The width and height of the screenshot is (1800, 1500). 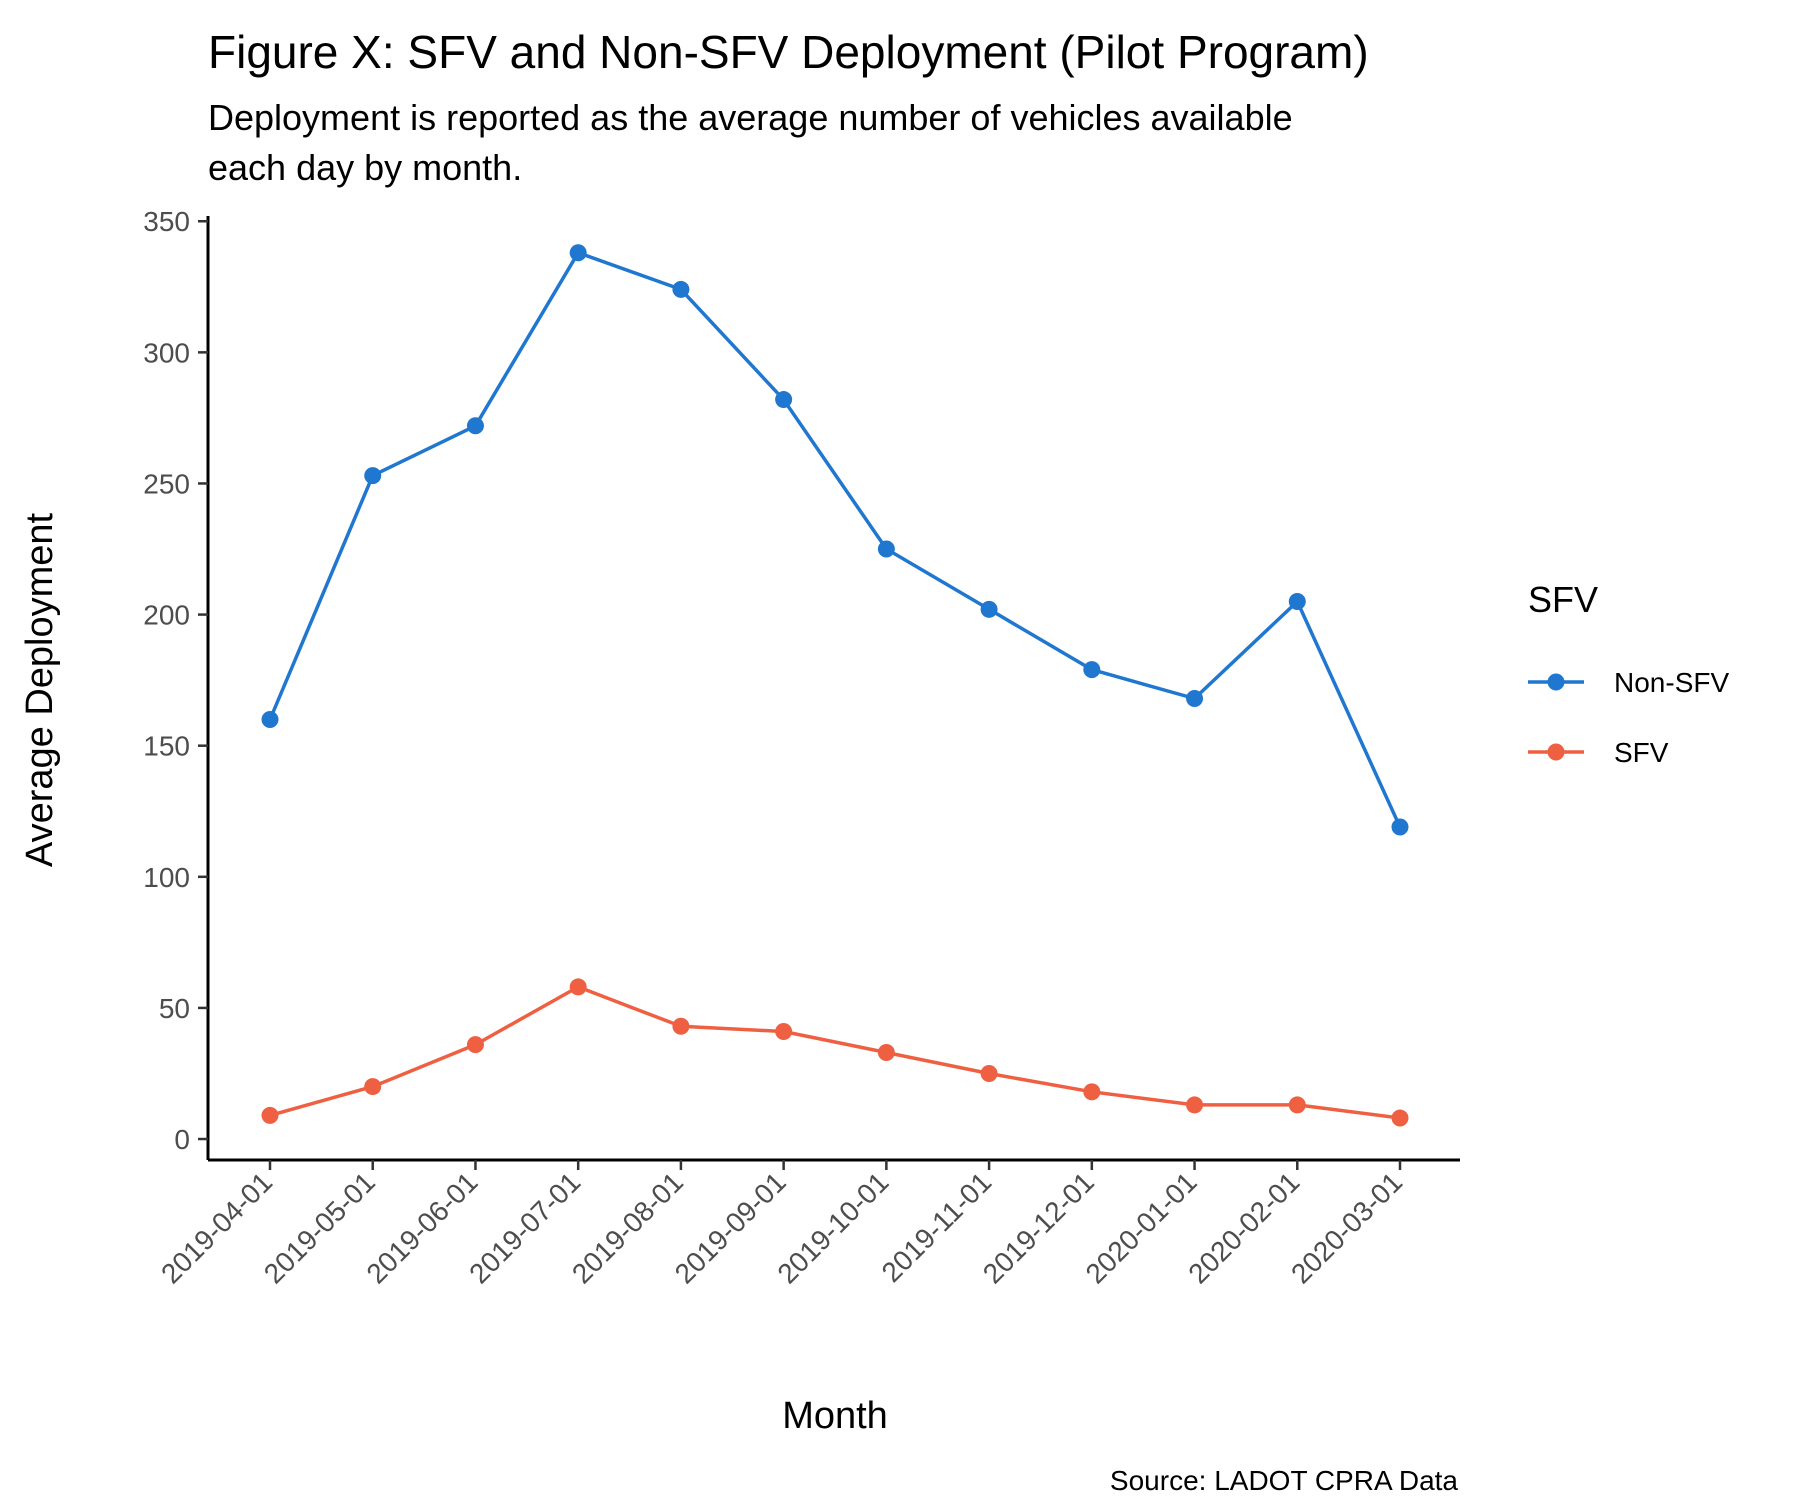 I want to click on legend: SFV Non-SFV SFV, so click(x=1628, y=673).